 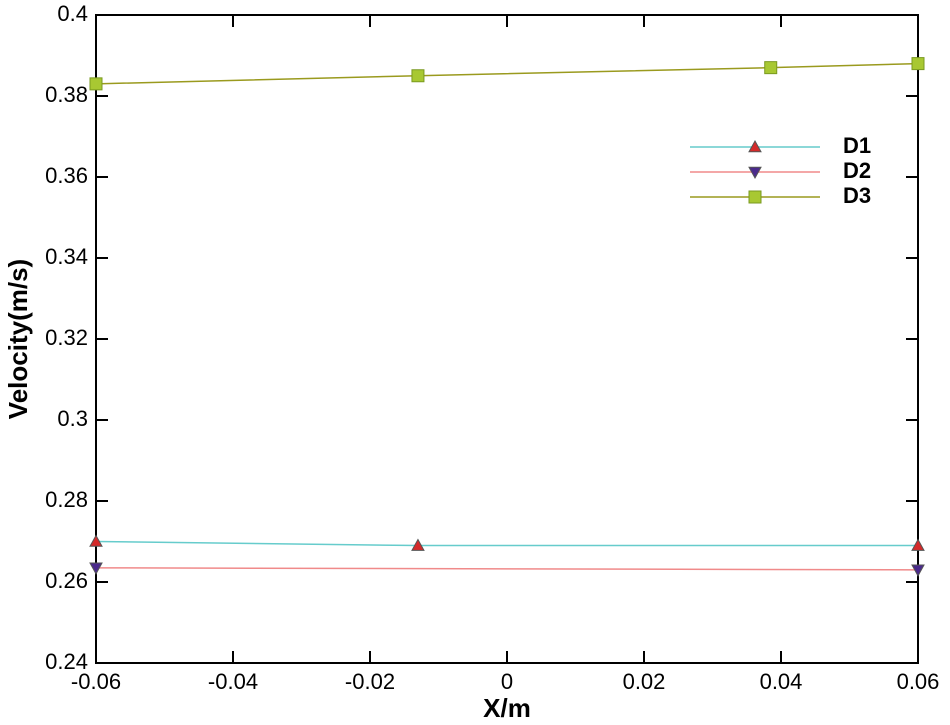 What do you see at coordinates (857, 170) in the screenshot?
I see `legend-label: D2` at bounding box center [857, 170].